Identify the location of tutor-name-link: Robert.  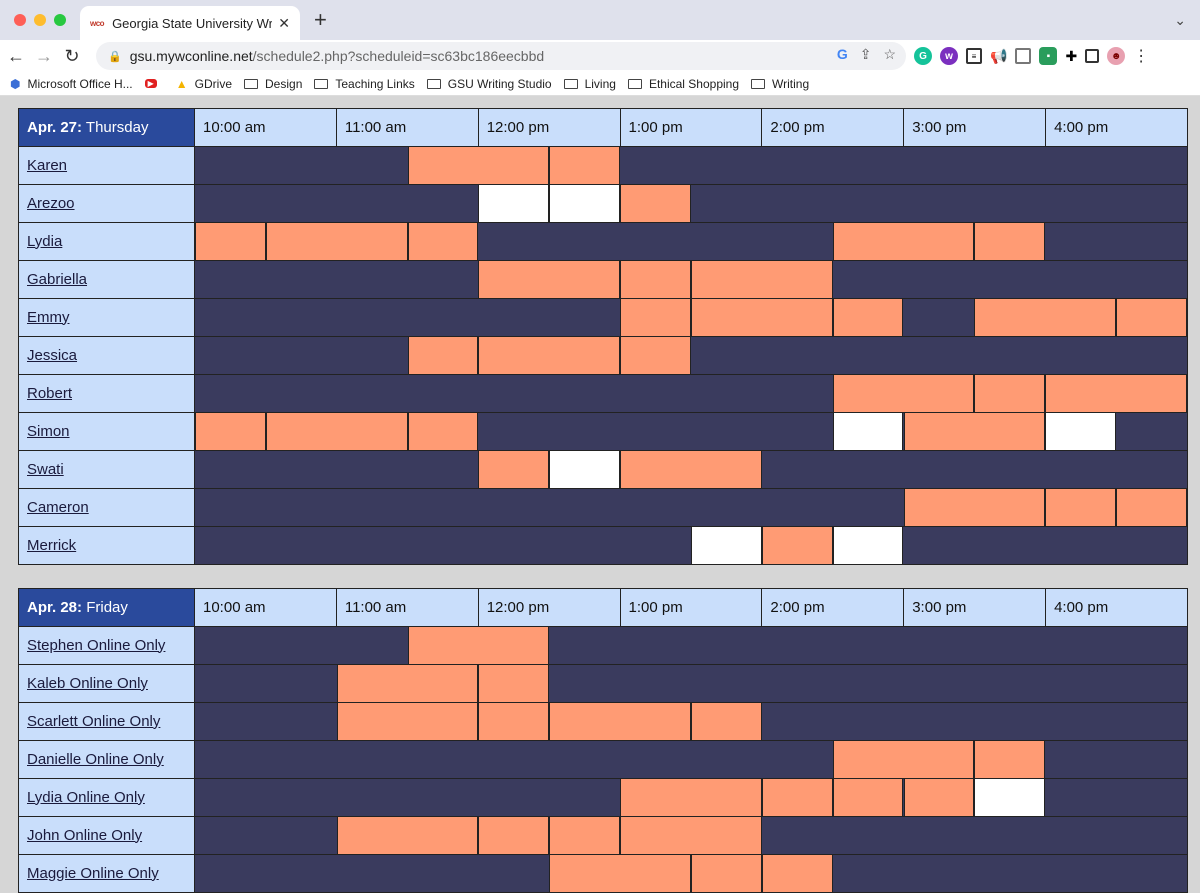
(50, 393).